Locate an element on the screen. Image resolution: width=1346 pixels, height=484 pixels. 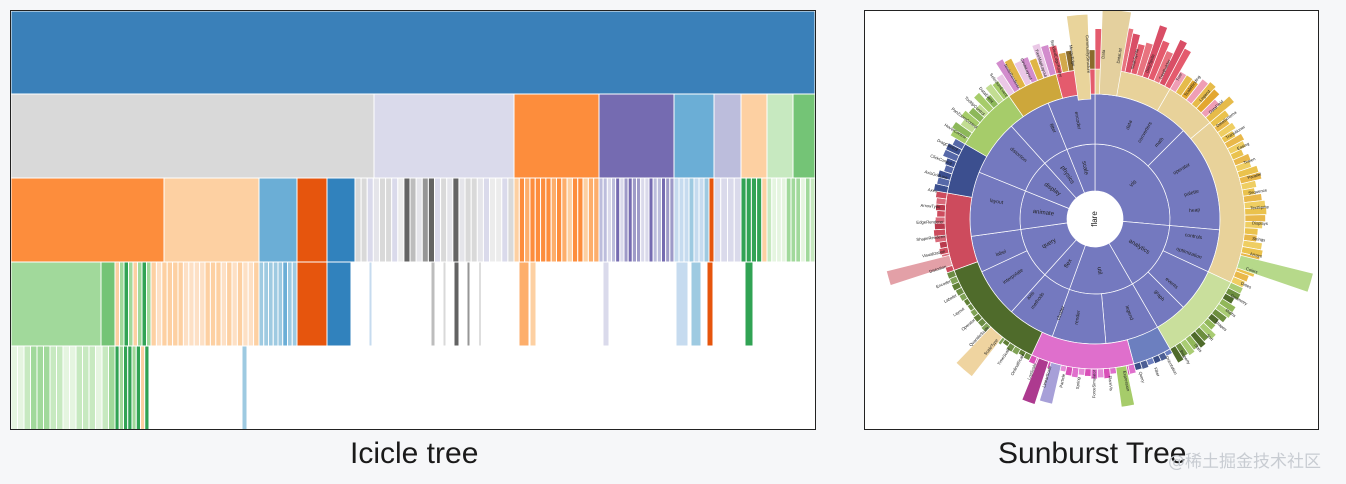
sunburst-outer-label-8: layout is located at coordinates (996, 202).